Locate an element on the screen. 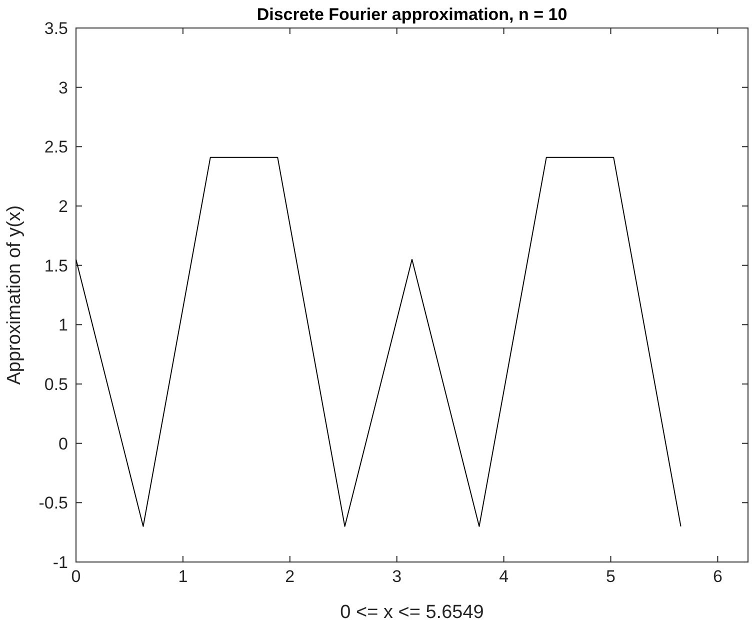 This screenshot has width=756, height=626. x-tick-label: 1 is located at coordinates (183, 576).